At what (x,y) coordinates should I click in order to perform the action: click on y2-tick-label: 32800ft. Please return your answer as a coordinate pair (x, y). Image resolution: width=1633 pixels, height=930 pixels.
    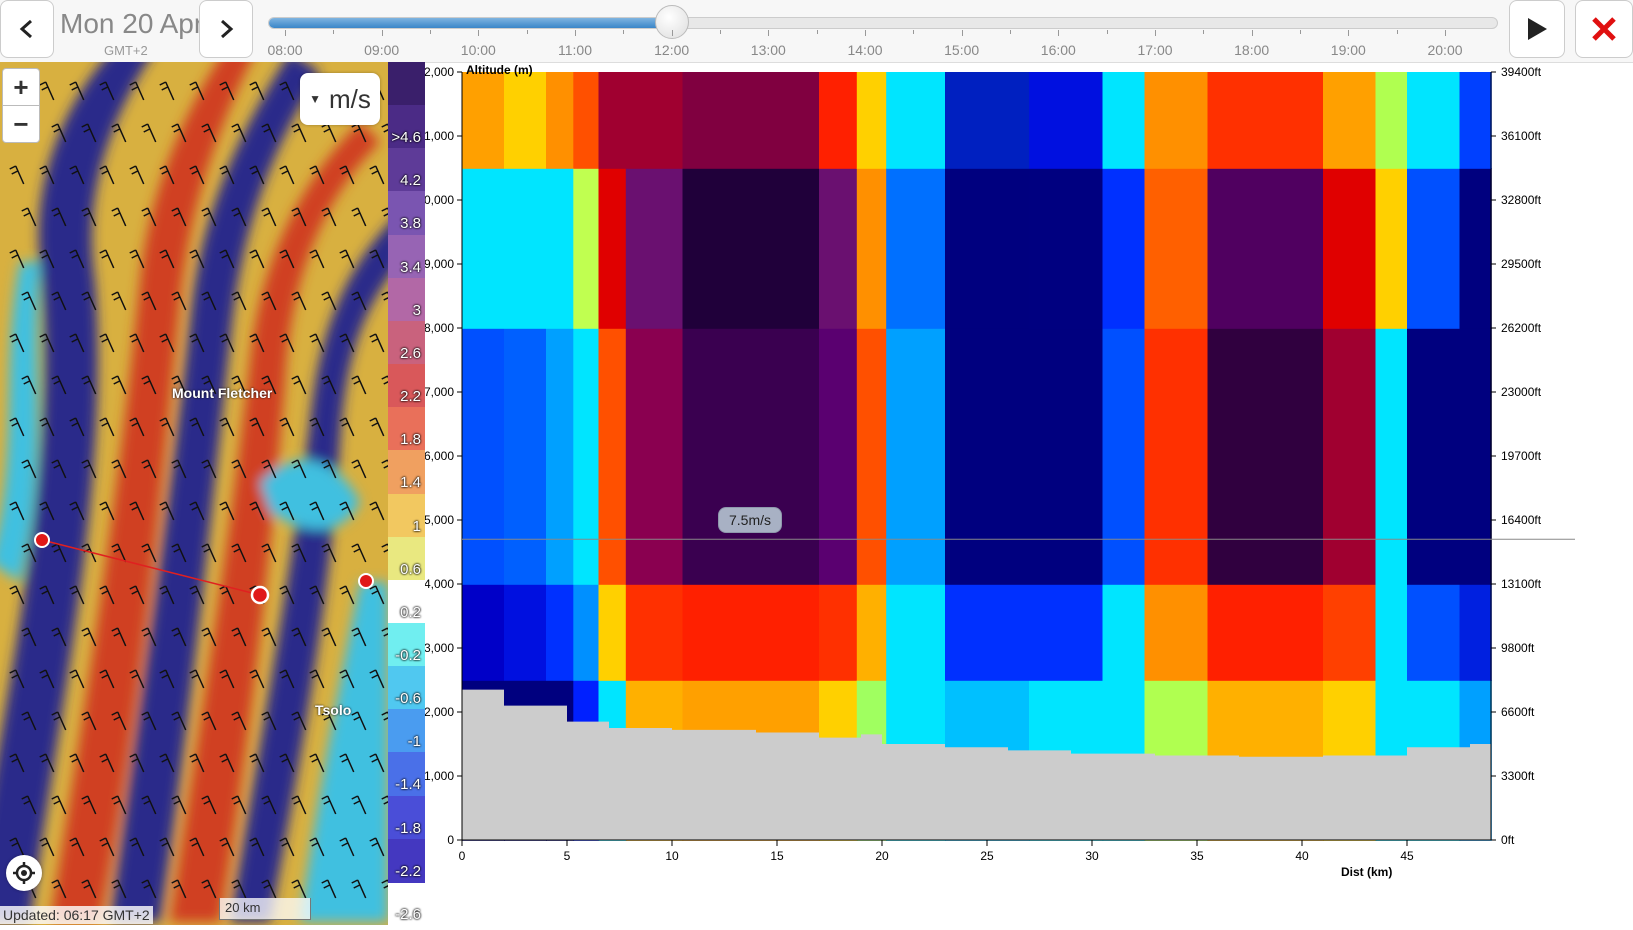
    Looking at the image, I should click on (1521, 200).